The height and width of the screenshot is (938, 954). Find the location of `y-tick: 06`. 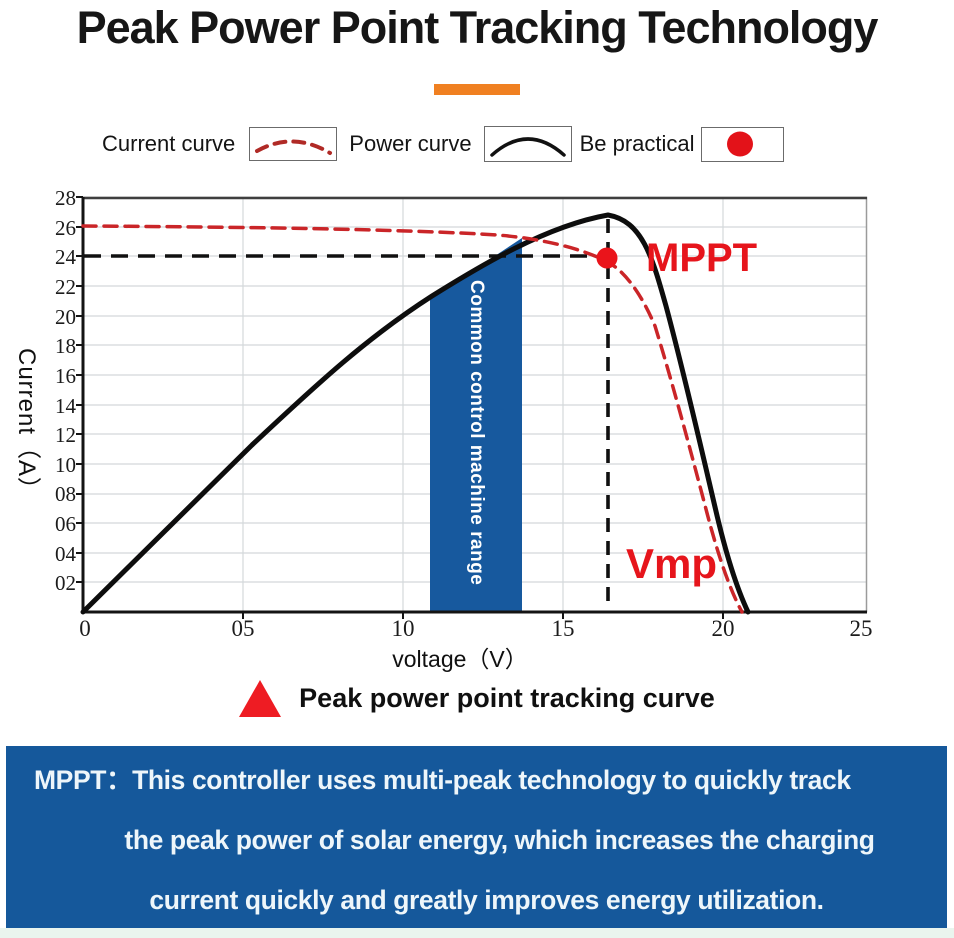

y-tick: 06 is located at coordinates (65, 524).